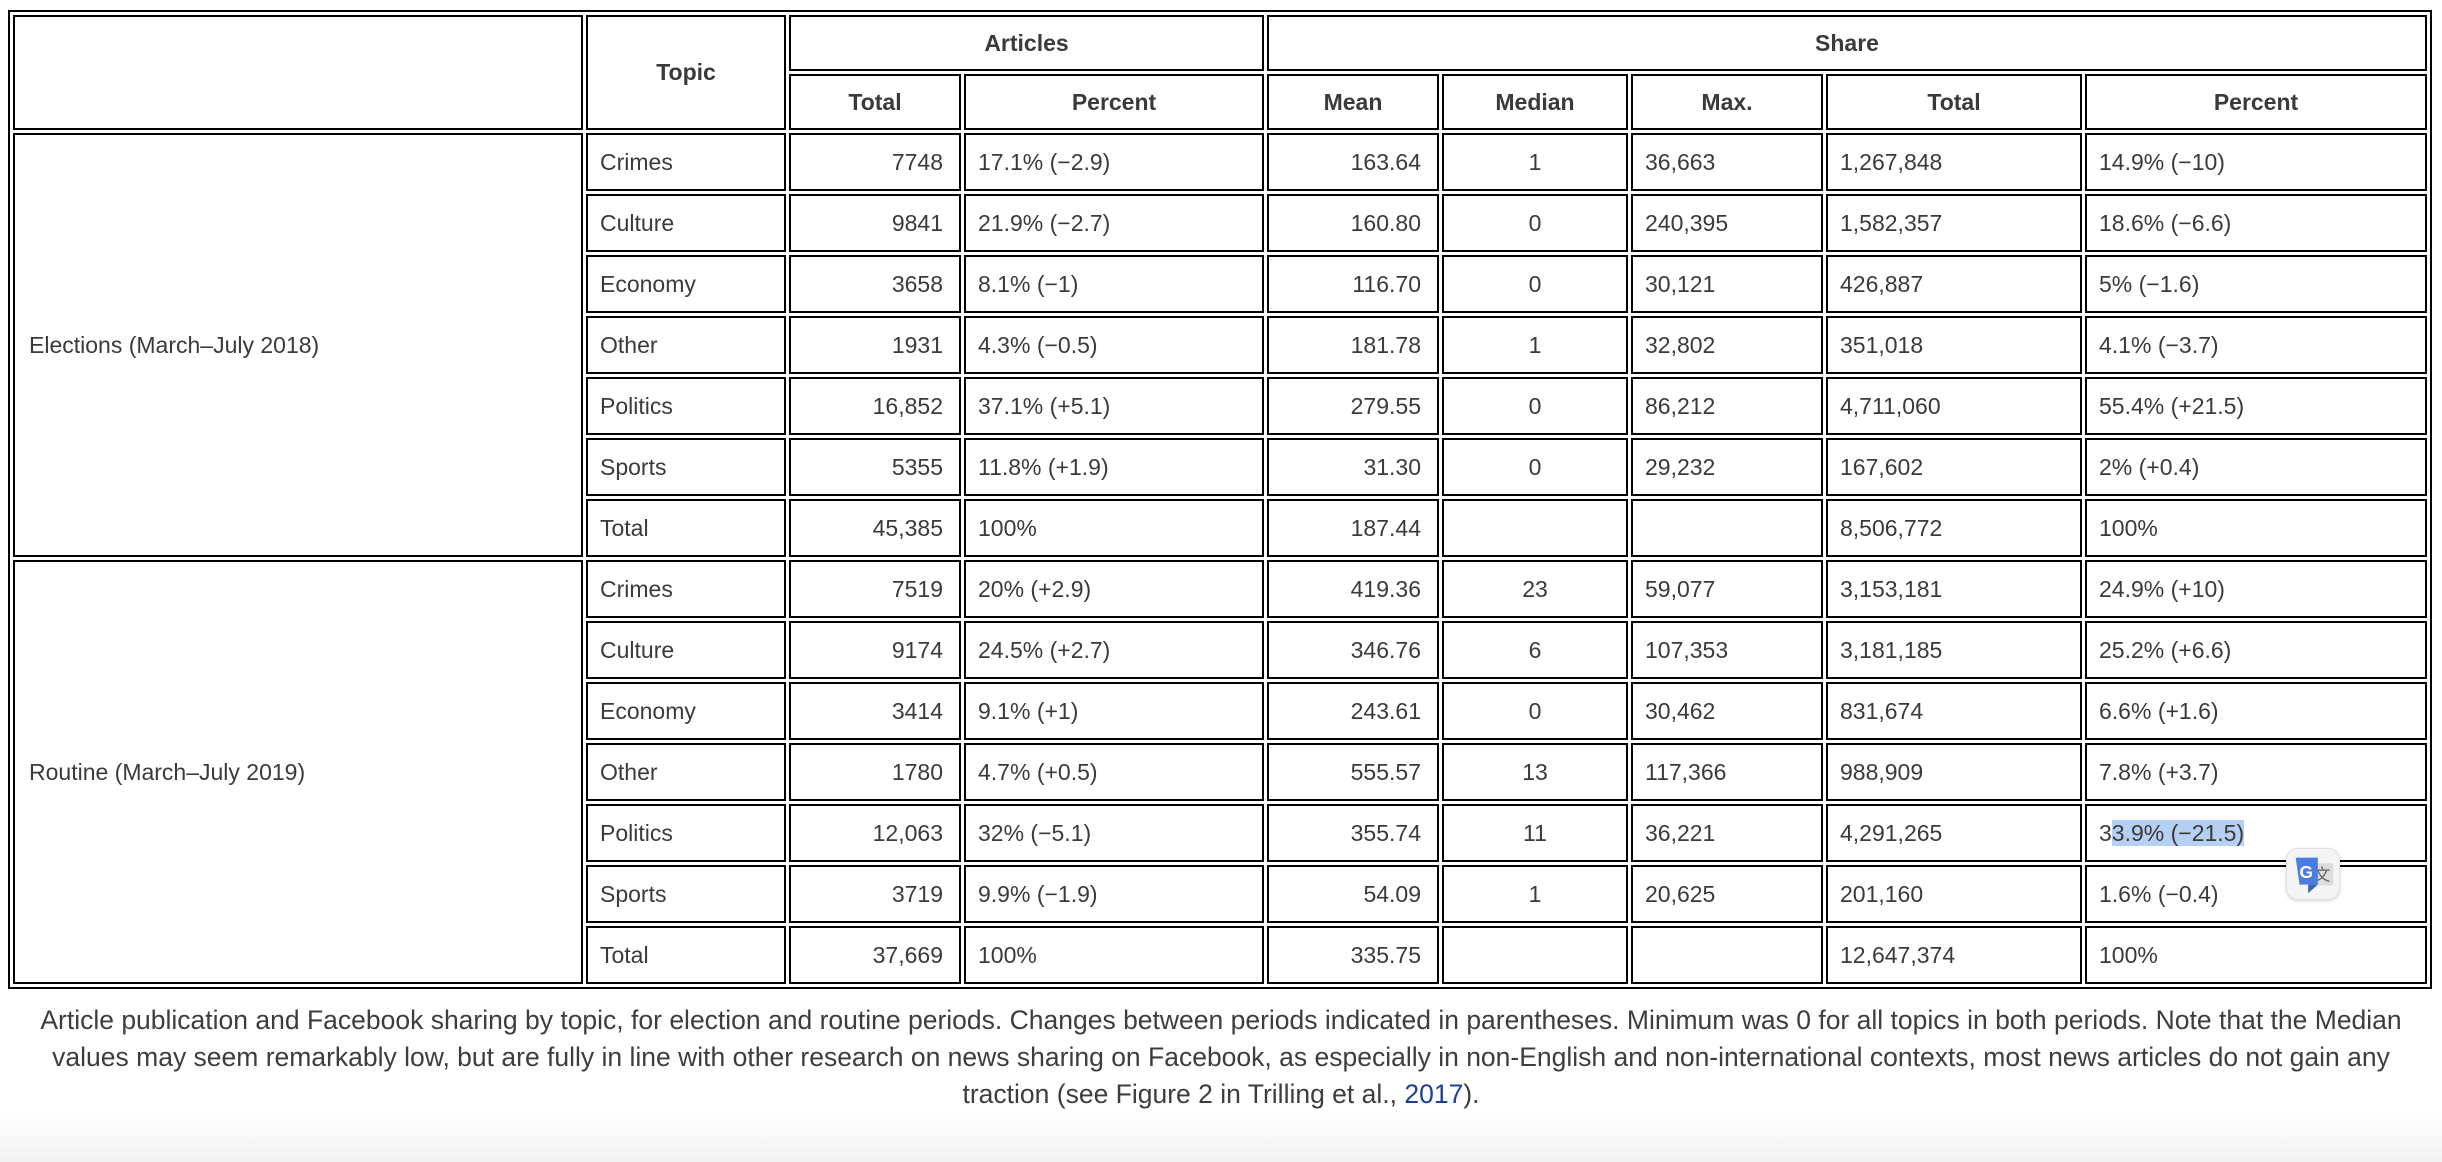  What do you see at coordinates (875, 650) in the screenshot?
I see `cell-articles-total: 9174` at bounding box center [875, 650].